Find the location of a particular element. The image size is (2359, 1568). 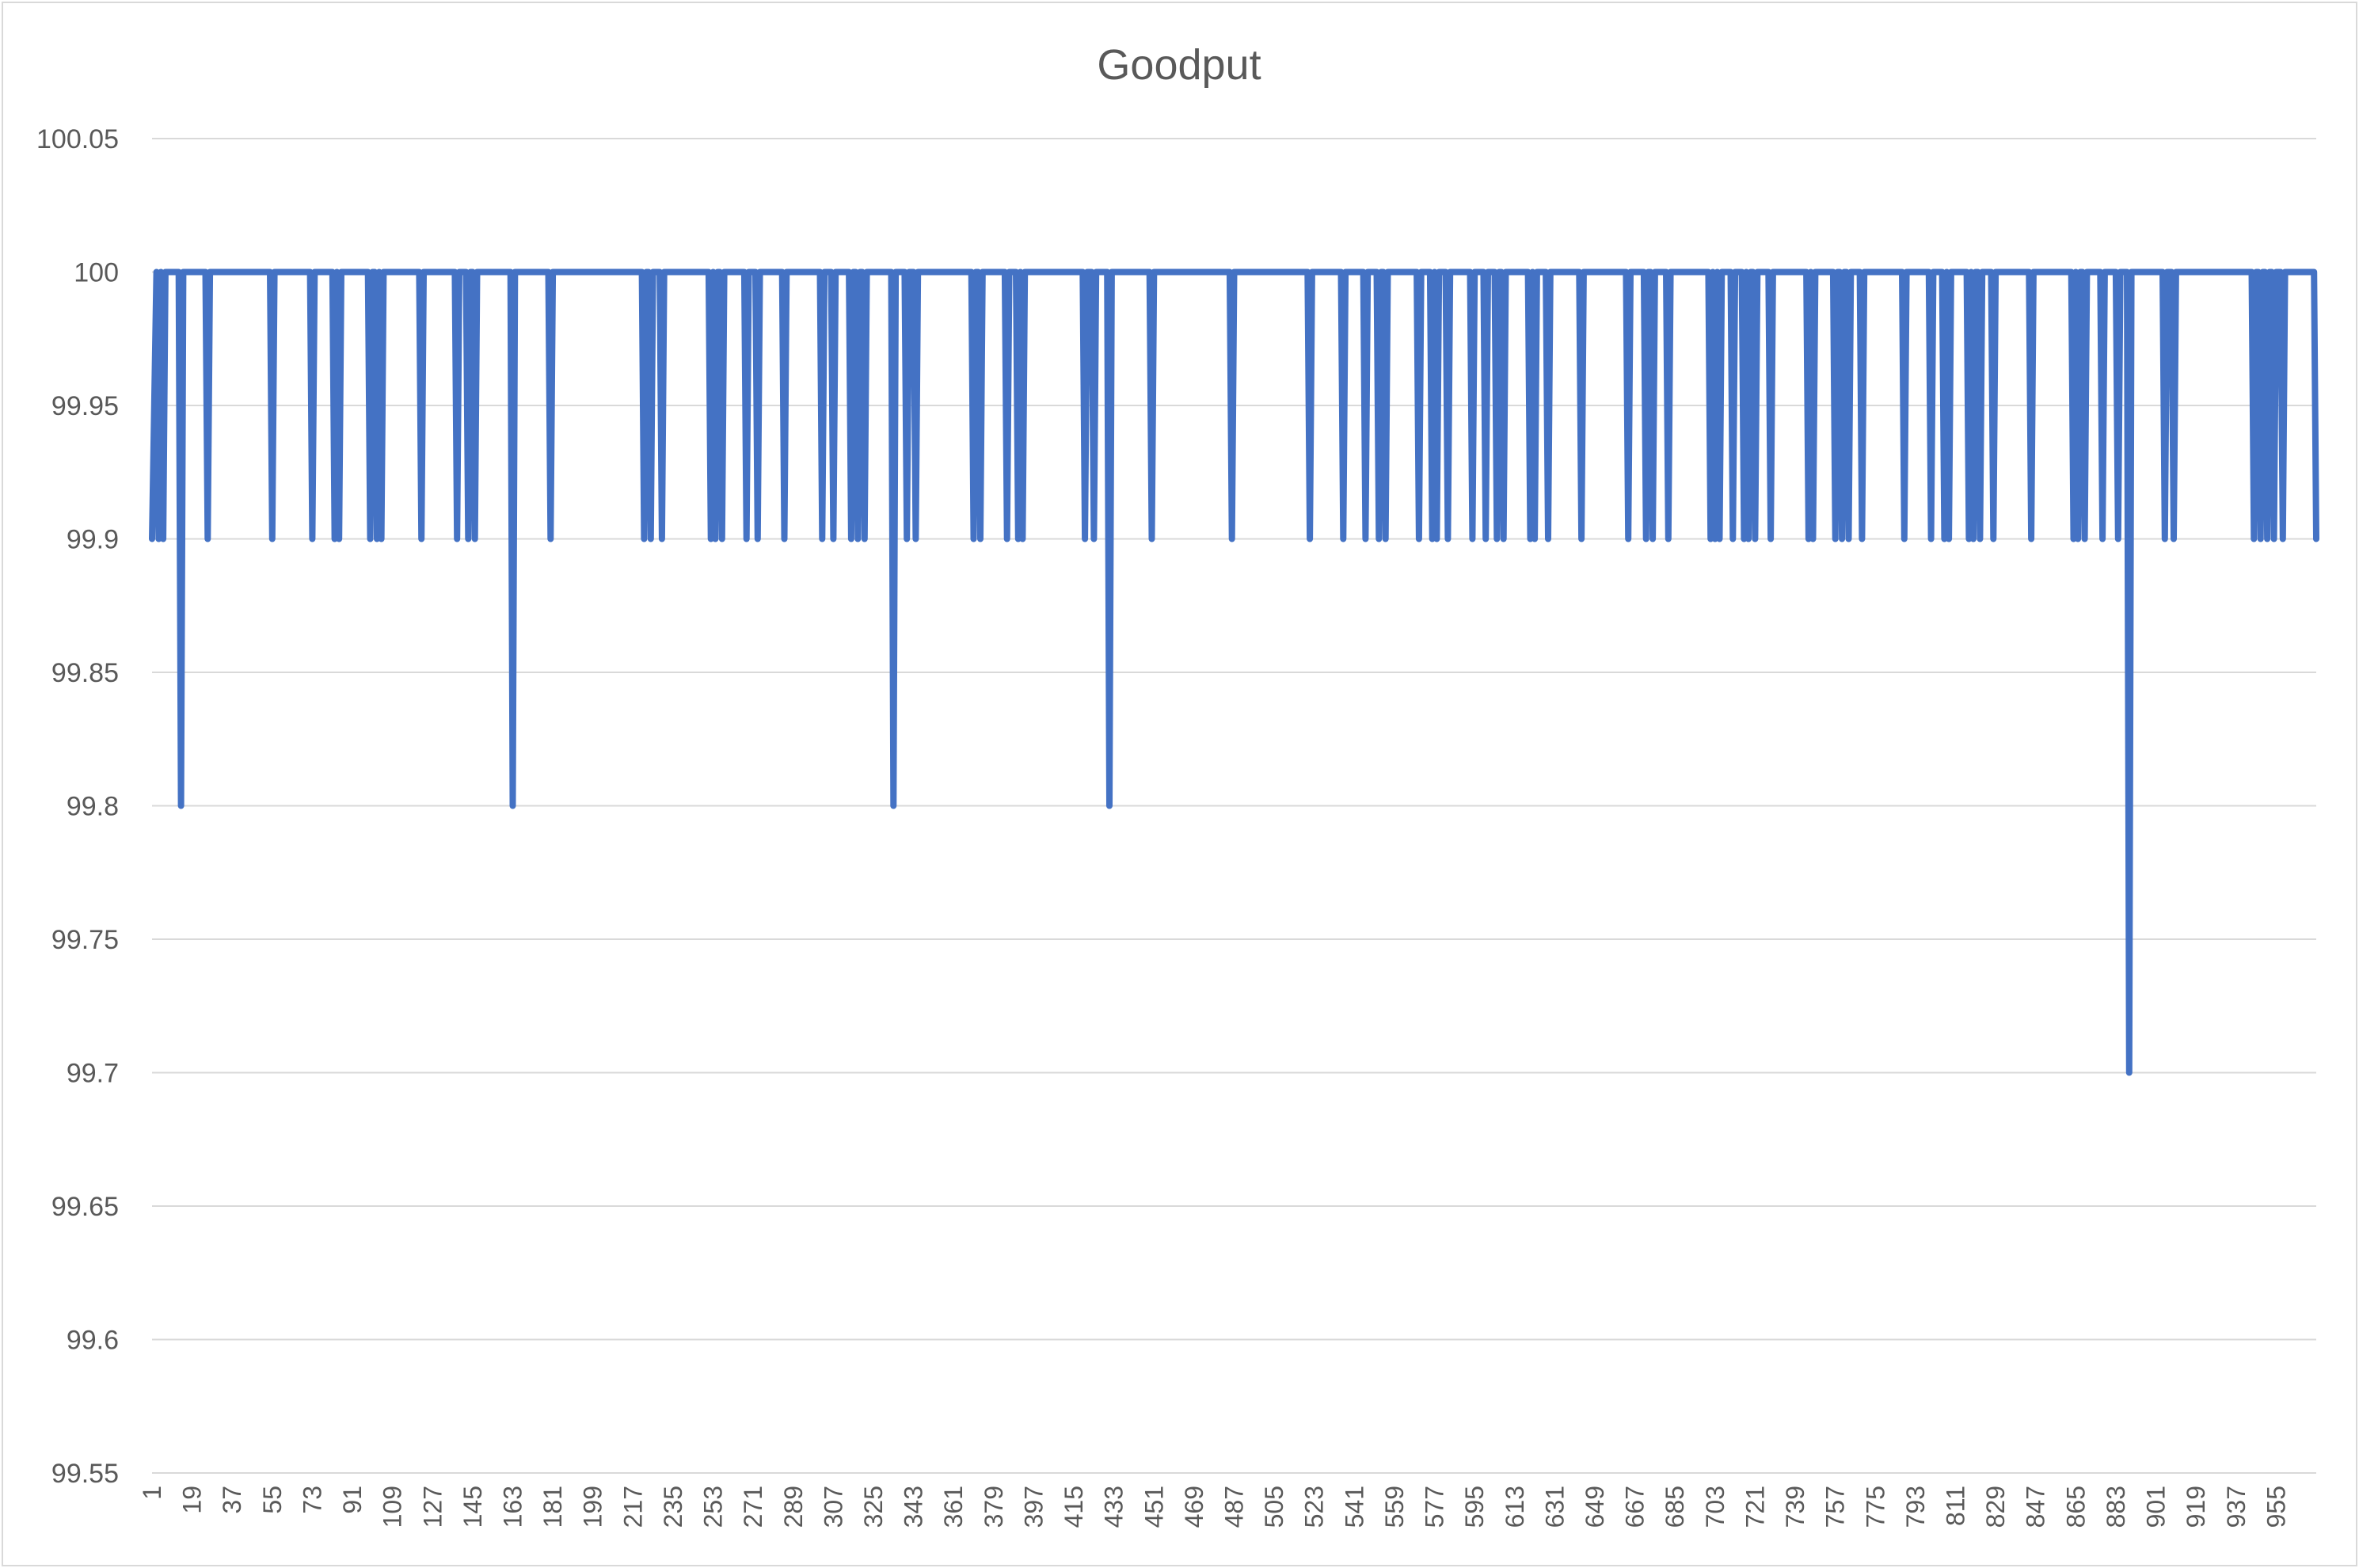

x-tick-label: 793 is located at coordinates (1915, 1507).